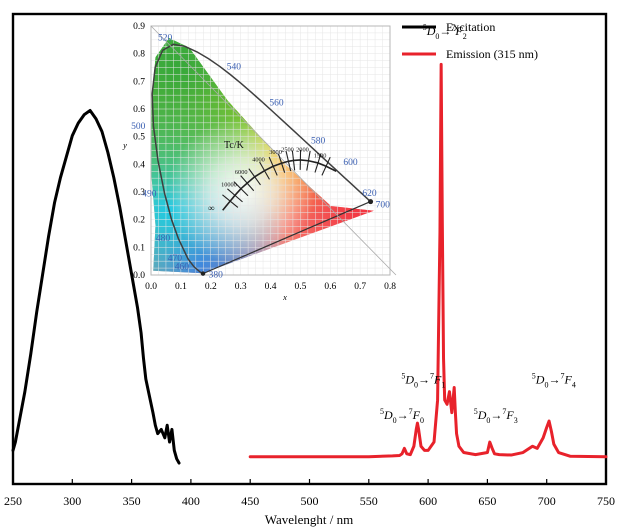 The image size is (634, 531). What do you see at coordinates (487, 501) in the screenshot?
I see `x-tick-label: 650` at bounding box center [487, 501].